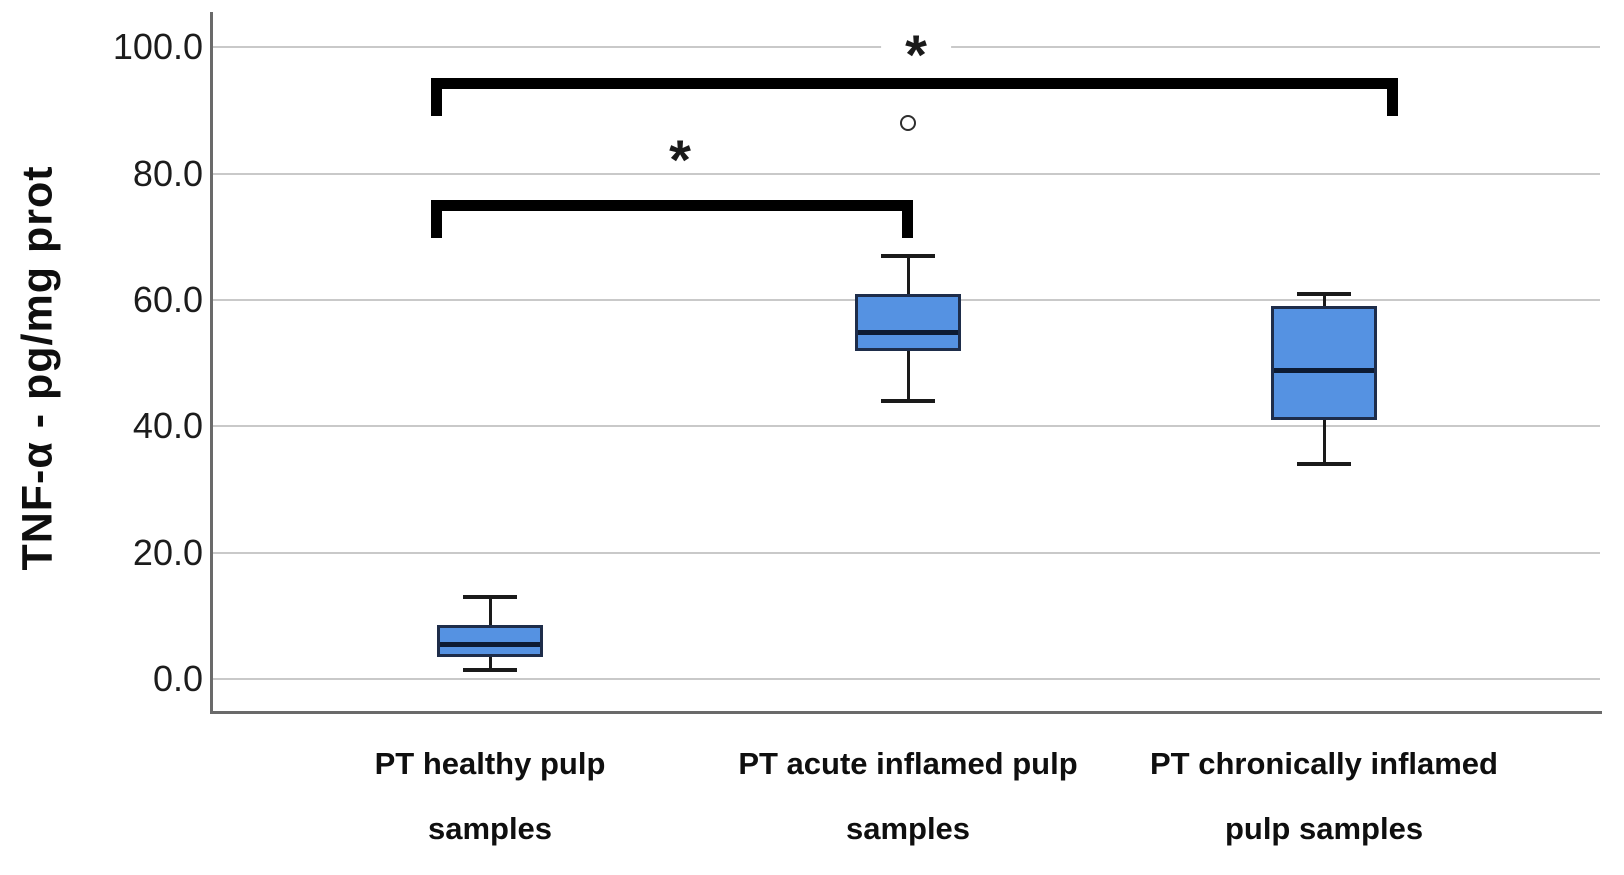  Describe the element at coordinates (37, 368) in the screenshot. I see `y-axis-title: TNF-α - pg/mg prot` at that location.